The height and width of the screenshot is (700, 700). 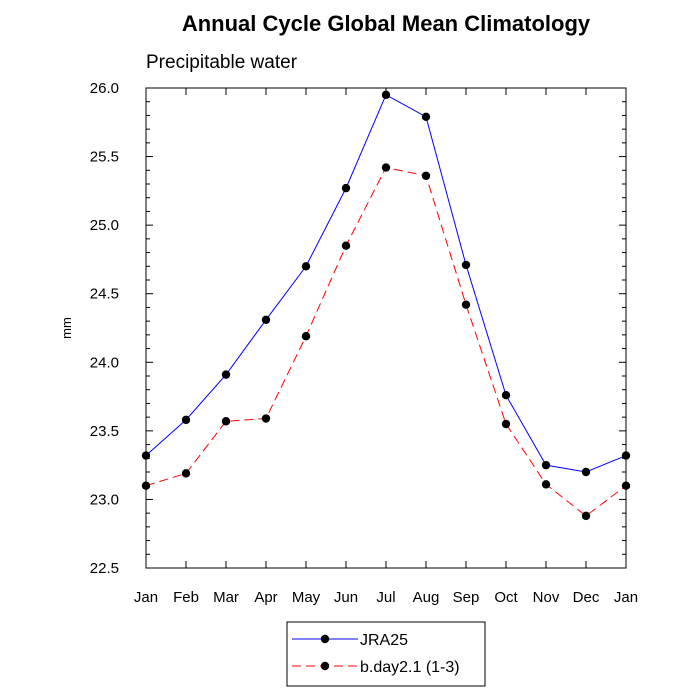 What do you see at coordinates (104, 294) in the screenshot?
I see `y-tick-label: 24.5` at bounding box center [104, 294].